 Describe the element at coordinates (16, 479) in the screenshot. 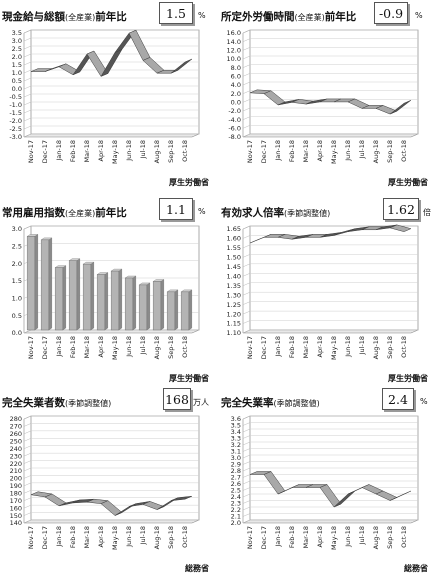

I see `y-tick-label: 200` at that location.